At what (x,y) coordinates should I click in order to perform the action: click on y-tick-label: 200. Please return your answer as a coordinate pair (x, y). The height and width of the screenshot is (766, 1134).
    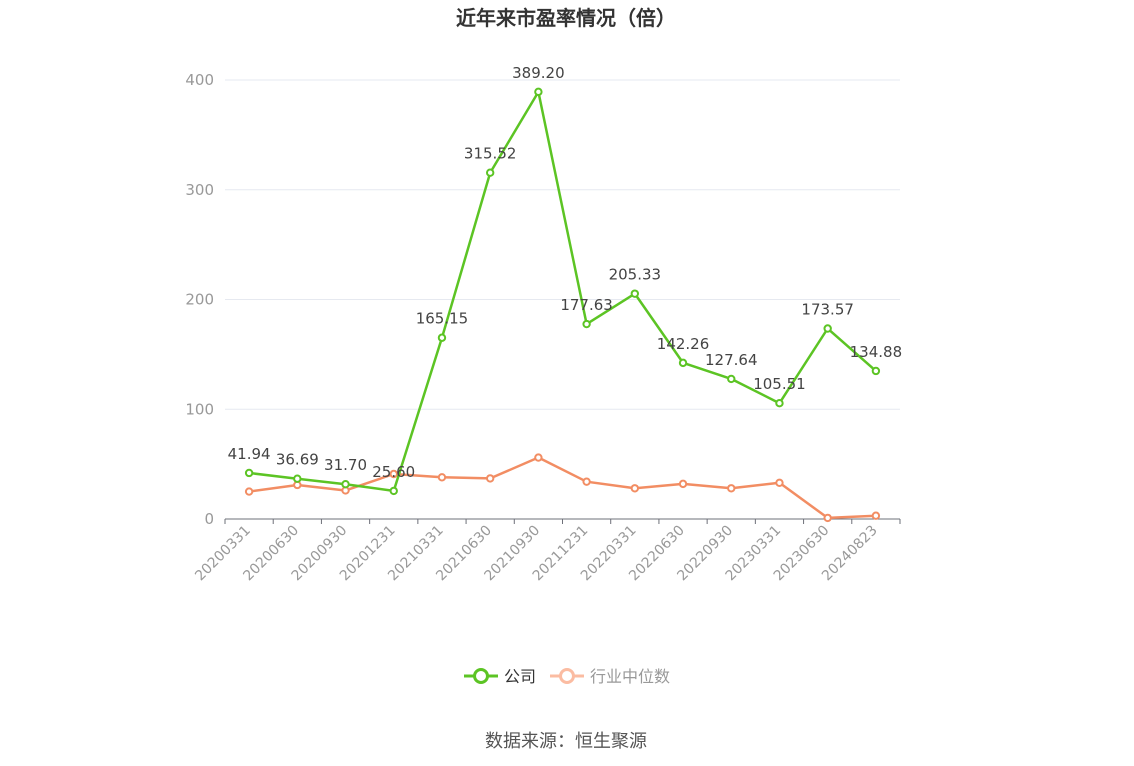
    Looking at the image, I should click on (199, 300).